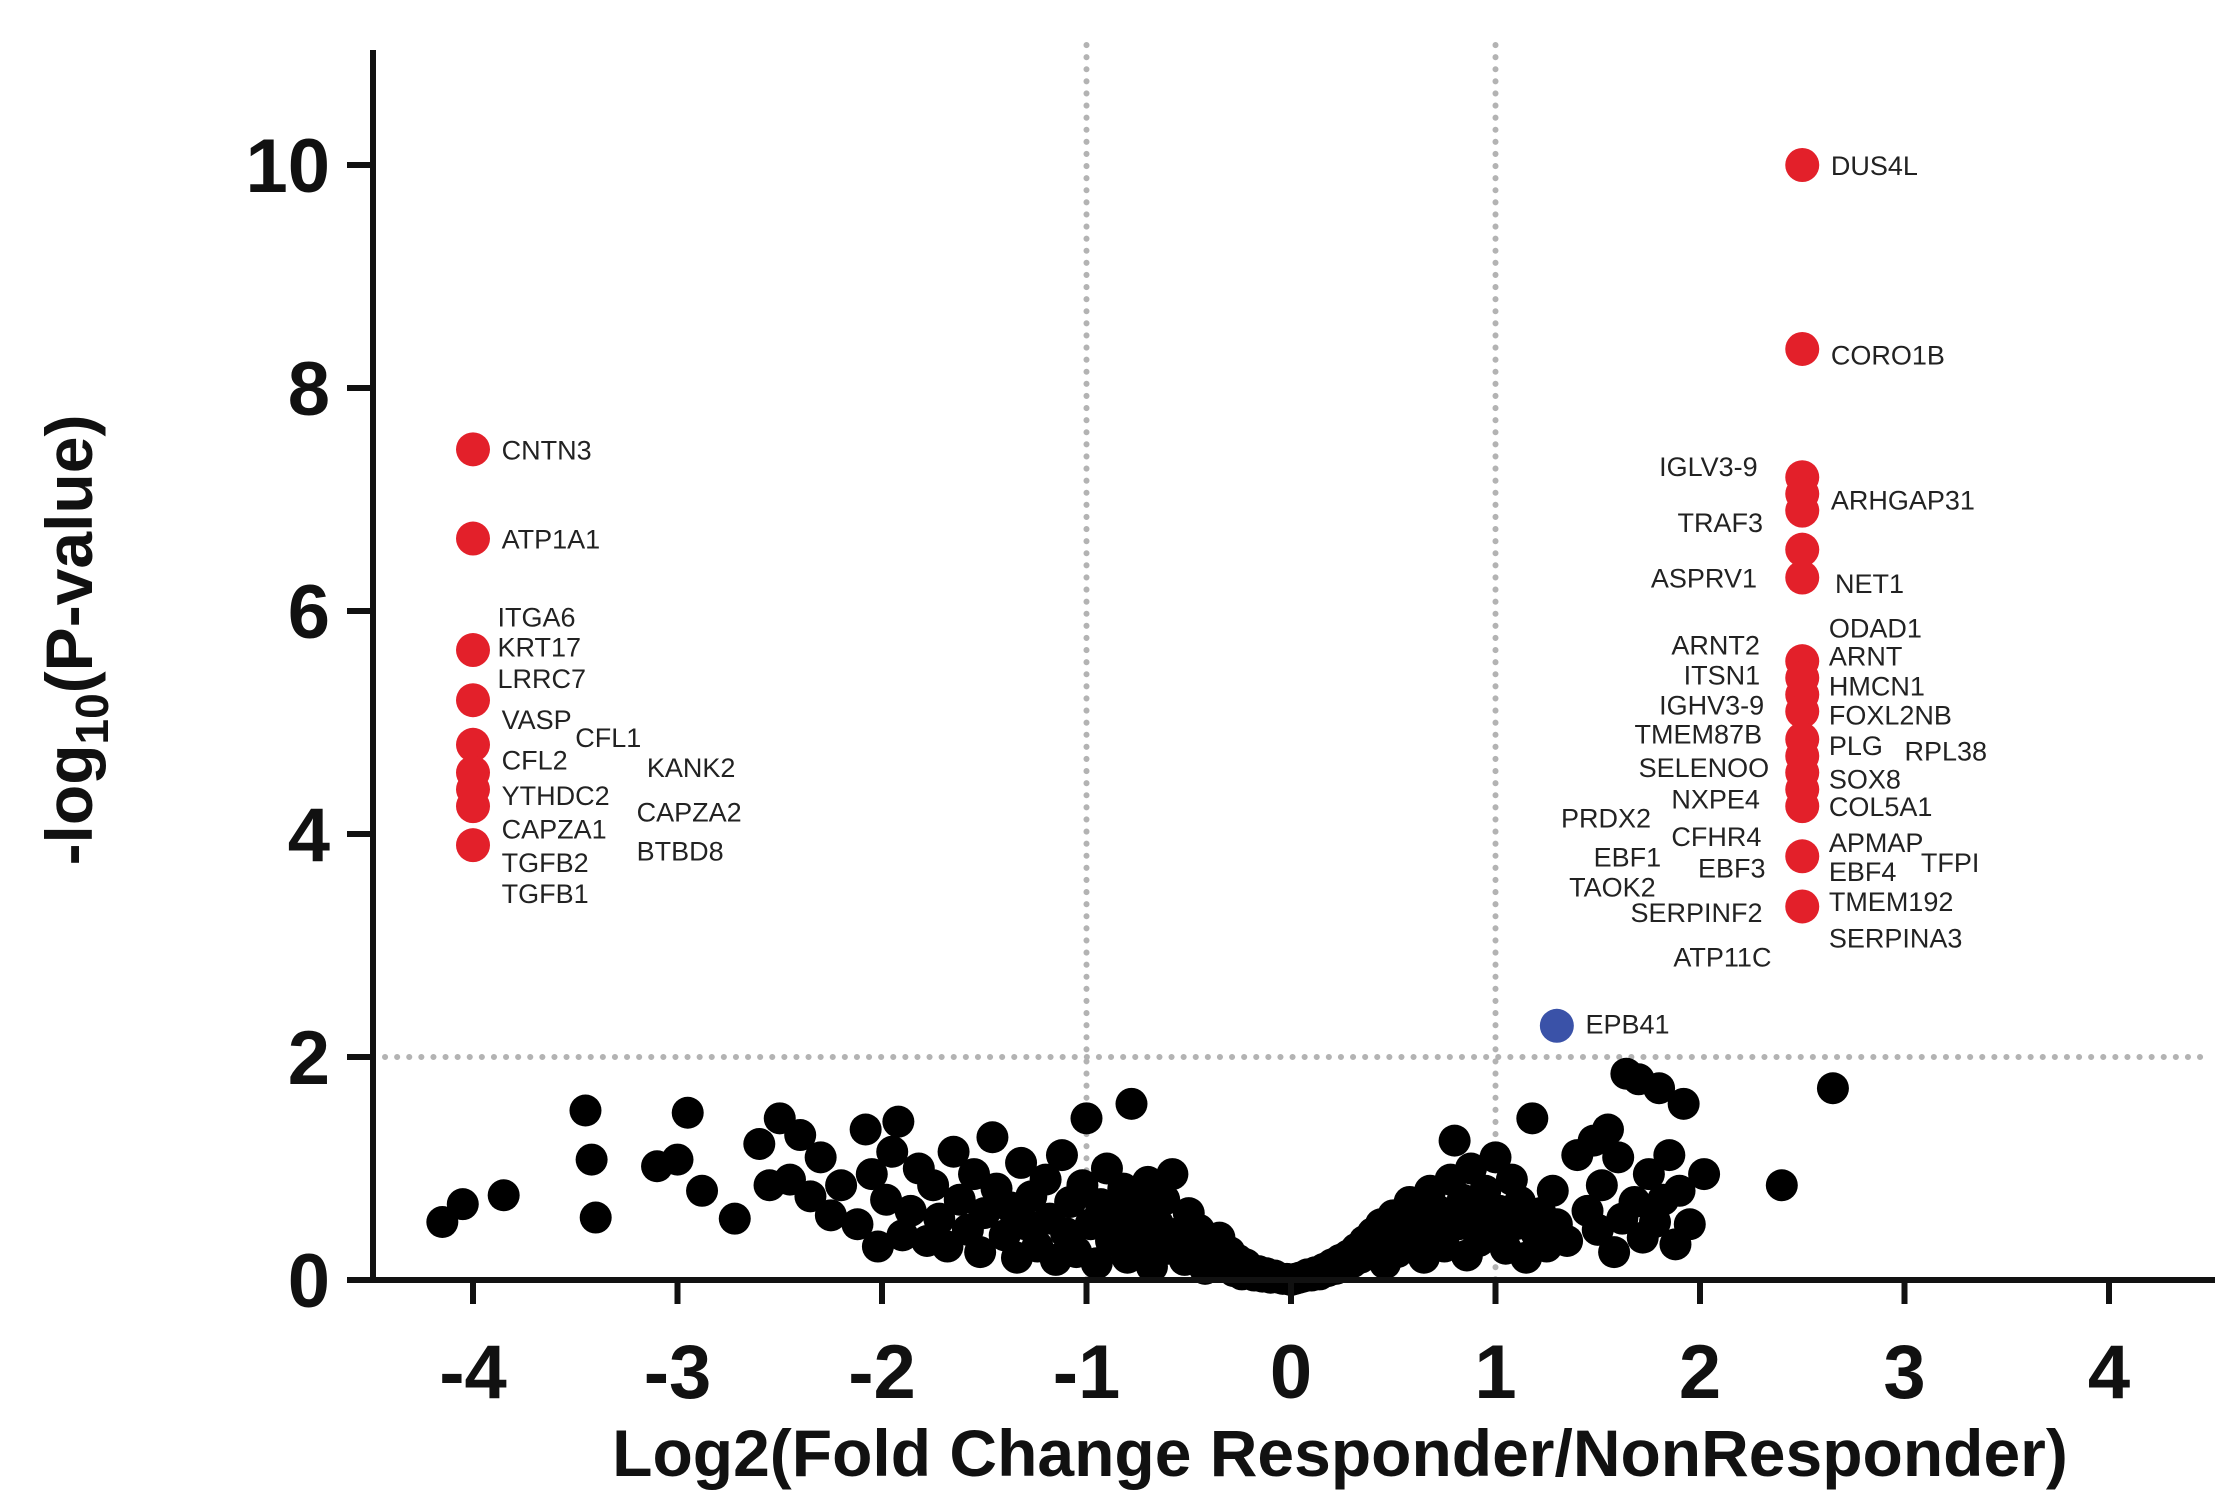 This screenshot has width=2230, height=1499. I want to click on gene-label: KANK2, so click(691, 768).